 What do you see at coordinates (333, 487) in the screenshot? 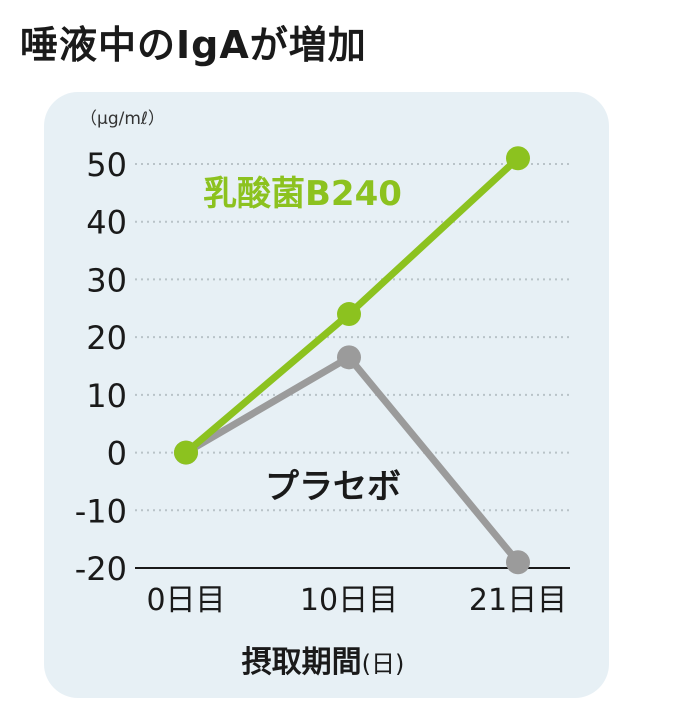
I see `series-label: プラセボ` at bounding box center [333, 487].